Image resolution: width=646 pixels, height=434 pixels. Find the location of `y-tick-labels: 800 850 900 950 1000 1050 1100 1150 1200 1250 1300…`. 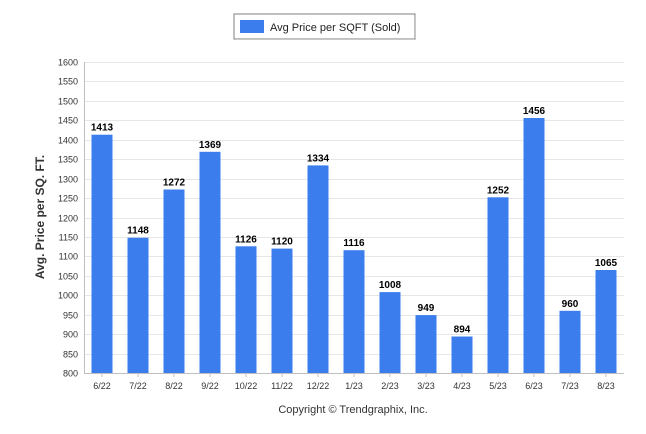

y-tick-labels: 800 850 900 950 1000 1050 1100 1150 1200 1250 1300… is located at coordinates (68, 218).